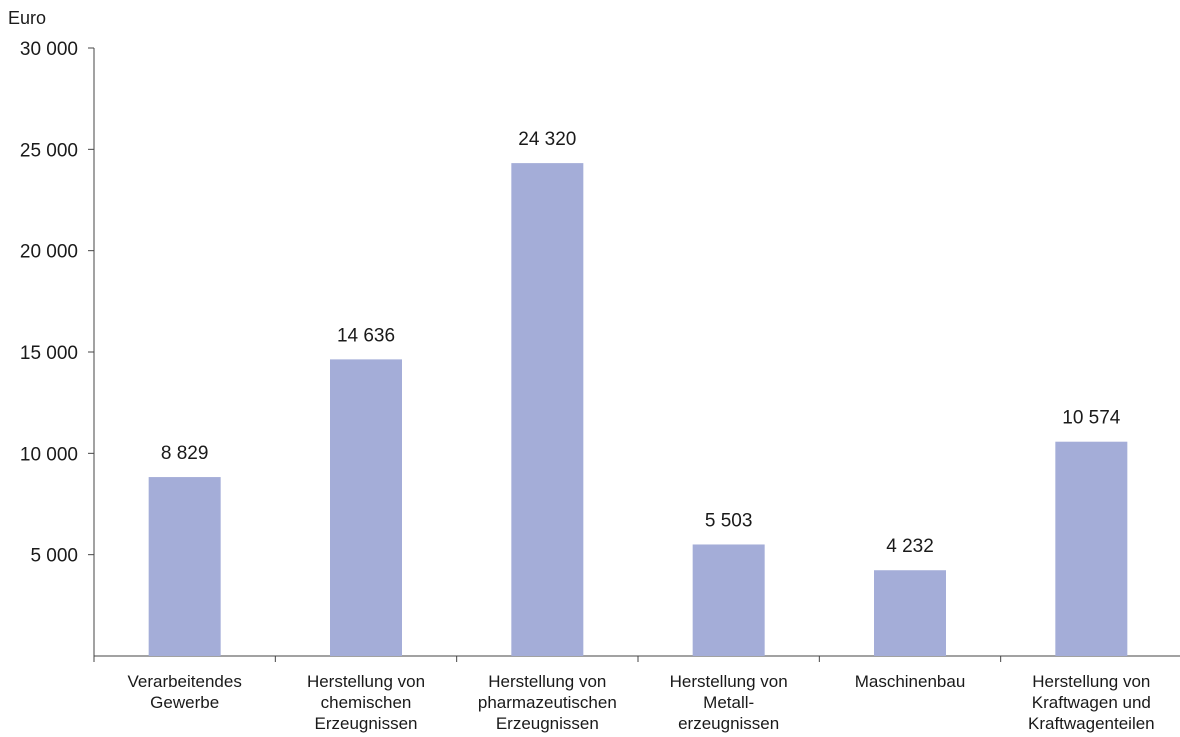 This screenshot has height=737, width=1180. What do you see at coordinates (27, 18) in the screenshot?
I see `y-axis-unit-label: Euro` at bounding box center [27, 18].